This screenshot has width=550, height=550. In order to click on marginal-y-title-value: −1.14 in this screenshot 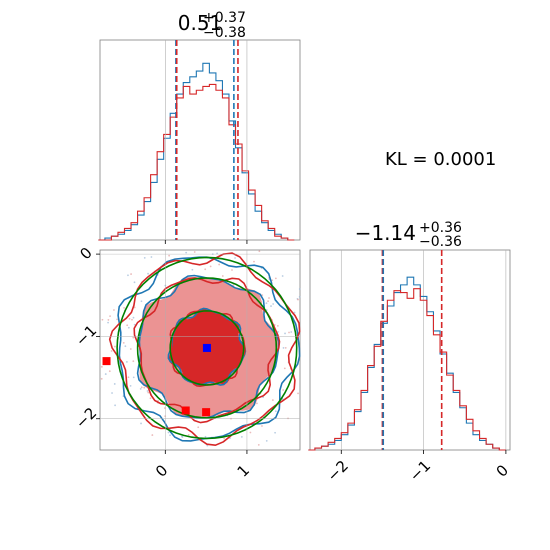, I will do `click(385, 233)`.